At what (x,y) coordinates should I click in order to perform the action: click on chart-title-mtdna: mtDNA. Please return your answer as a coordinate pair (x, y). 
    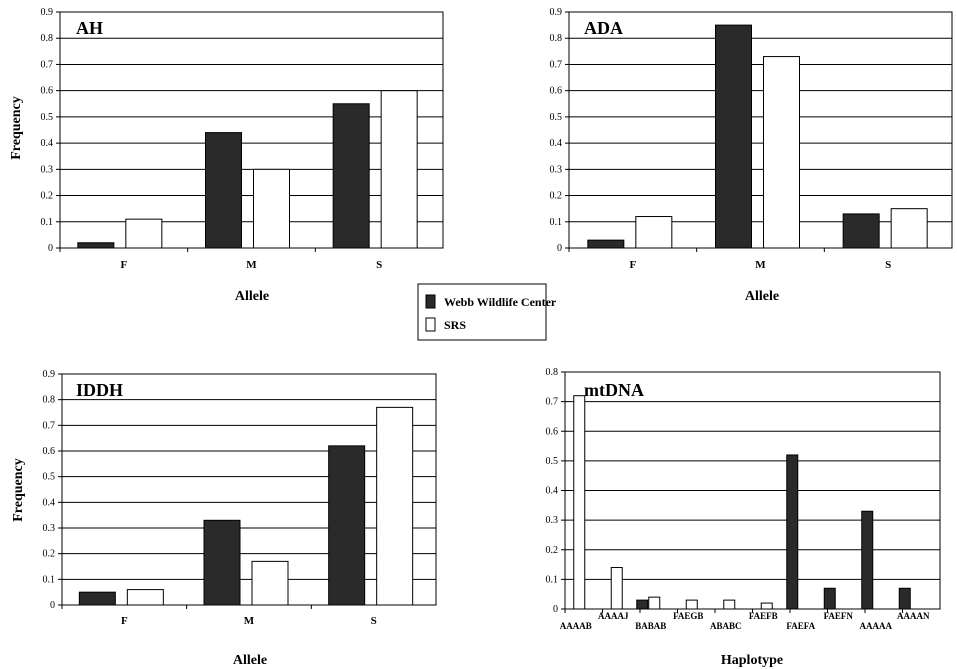
    Looking at the image, I should click on (614, 390).